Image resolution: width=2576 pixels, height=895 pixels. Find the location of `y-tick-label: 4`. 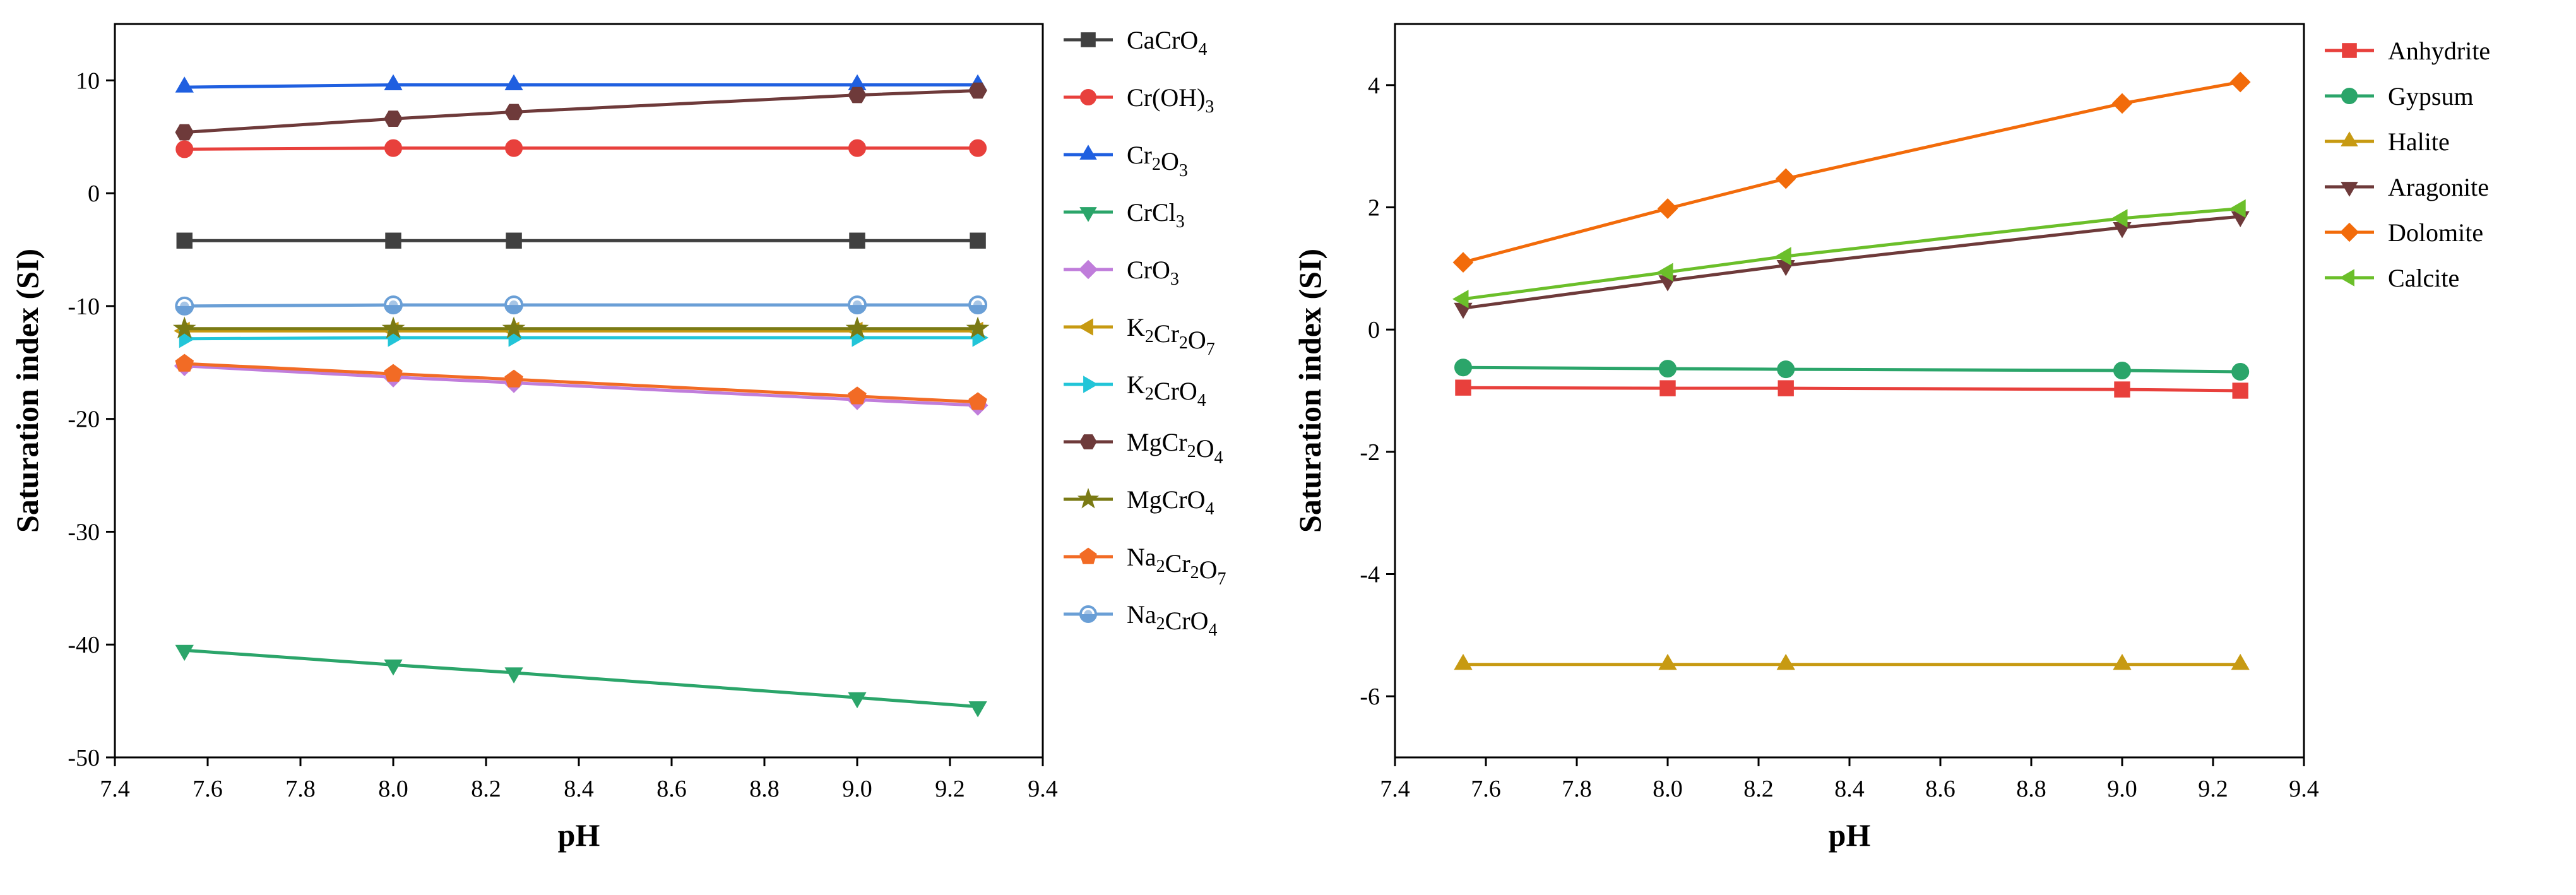

y-tick-label: 4 is located at coordinates (1374, 86).